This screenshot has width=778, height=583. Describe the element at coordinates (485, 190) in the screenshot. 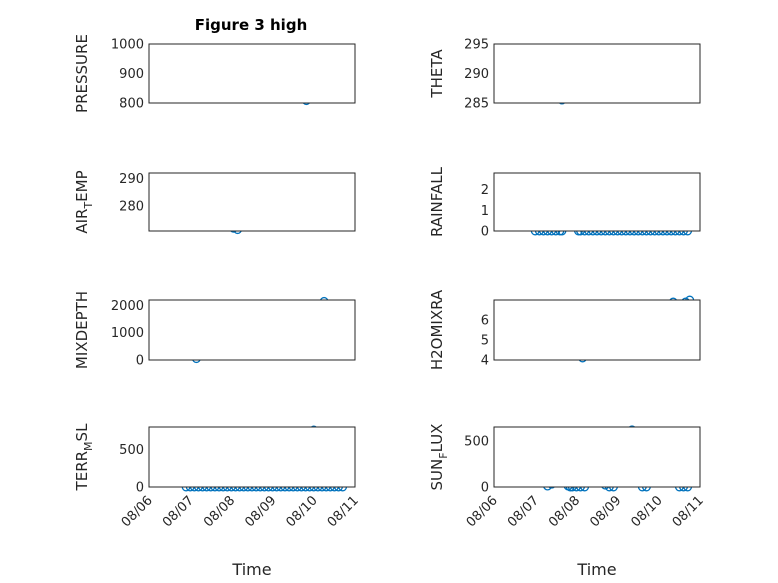

I see `y-tick-label: 2` at that location.